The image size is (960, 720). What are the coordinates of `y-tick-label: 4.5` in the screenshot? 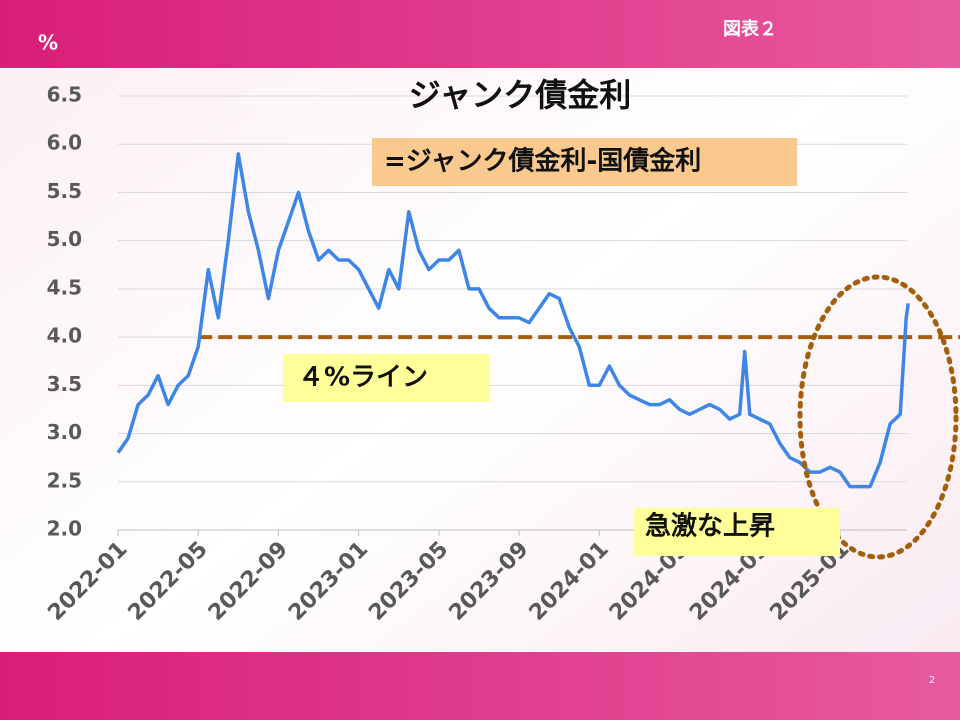 It's located at (64, 287).